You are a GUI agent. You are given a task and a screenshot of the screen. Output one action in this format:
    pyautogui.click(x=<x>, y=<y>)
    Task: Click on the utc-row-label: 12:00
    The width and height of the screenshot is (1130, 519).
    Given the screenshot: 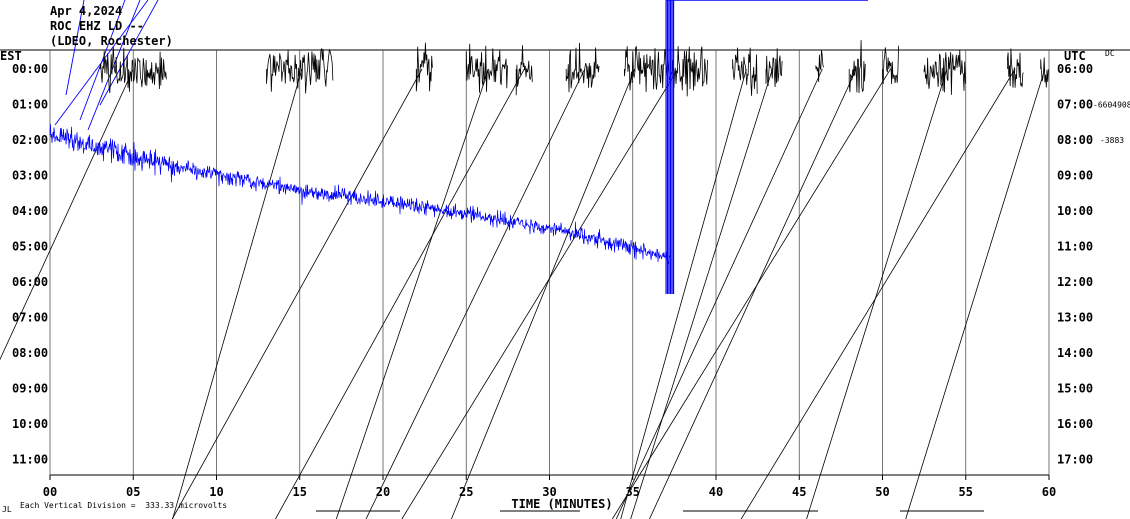 What is the action you would take?
    pyautogui.click(x=1075, y=282)
    